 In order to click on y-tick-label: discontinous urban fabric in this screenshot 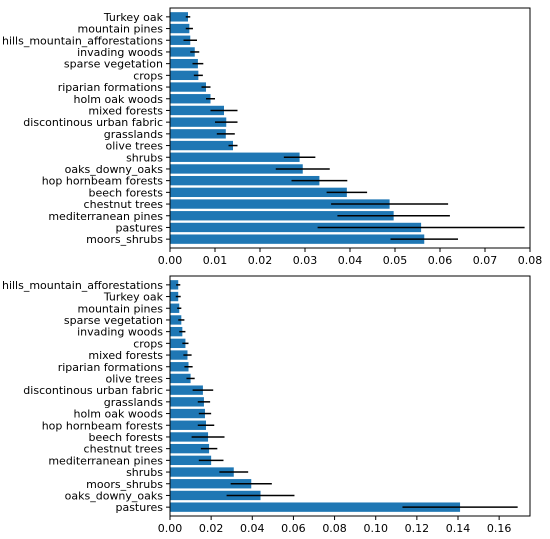, I will do `click(93, 390)`.